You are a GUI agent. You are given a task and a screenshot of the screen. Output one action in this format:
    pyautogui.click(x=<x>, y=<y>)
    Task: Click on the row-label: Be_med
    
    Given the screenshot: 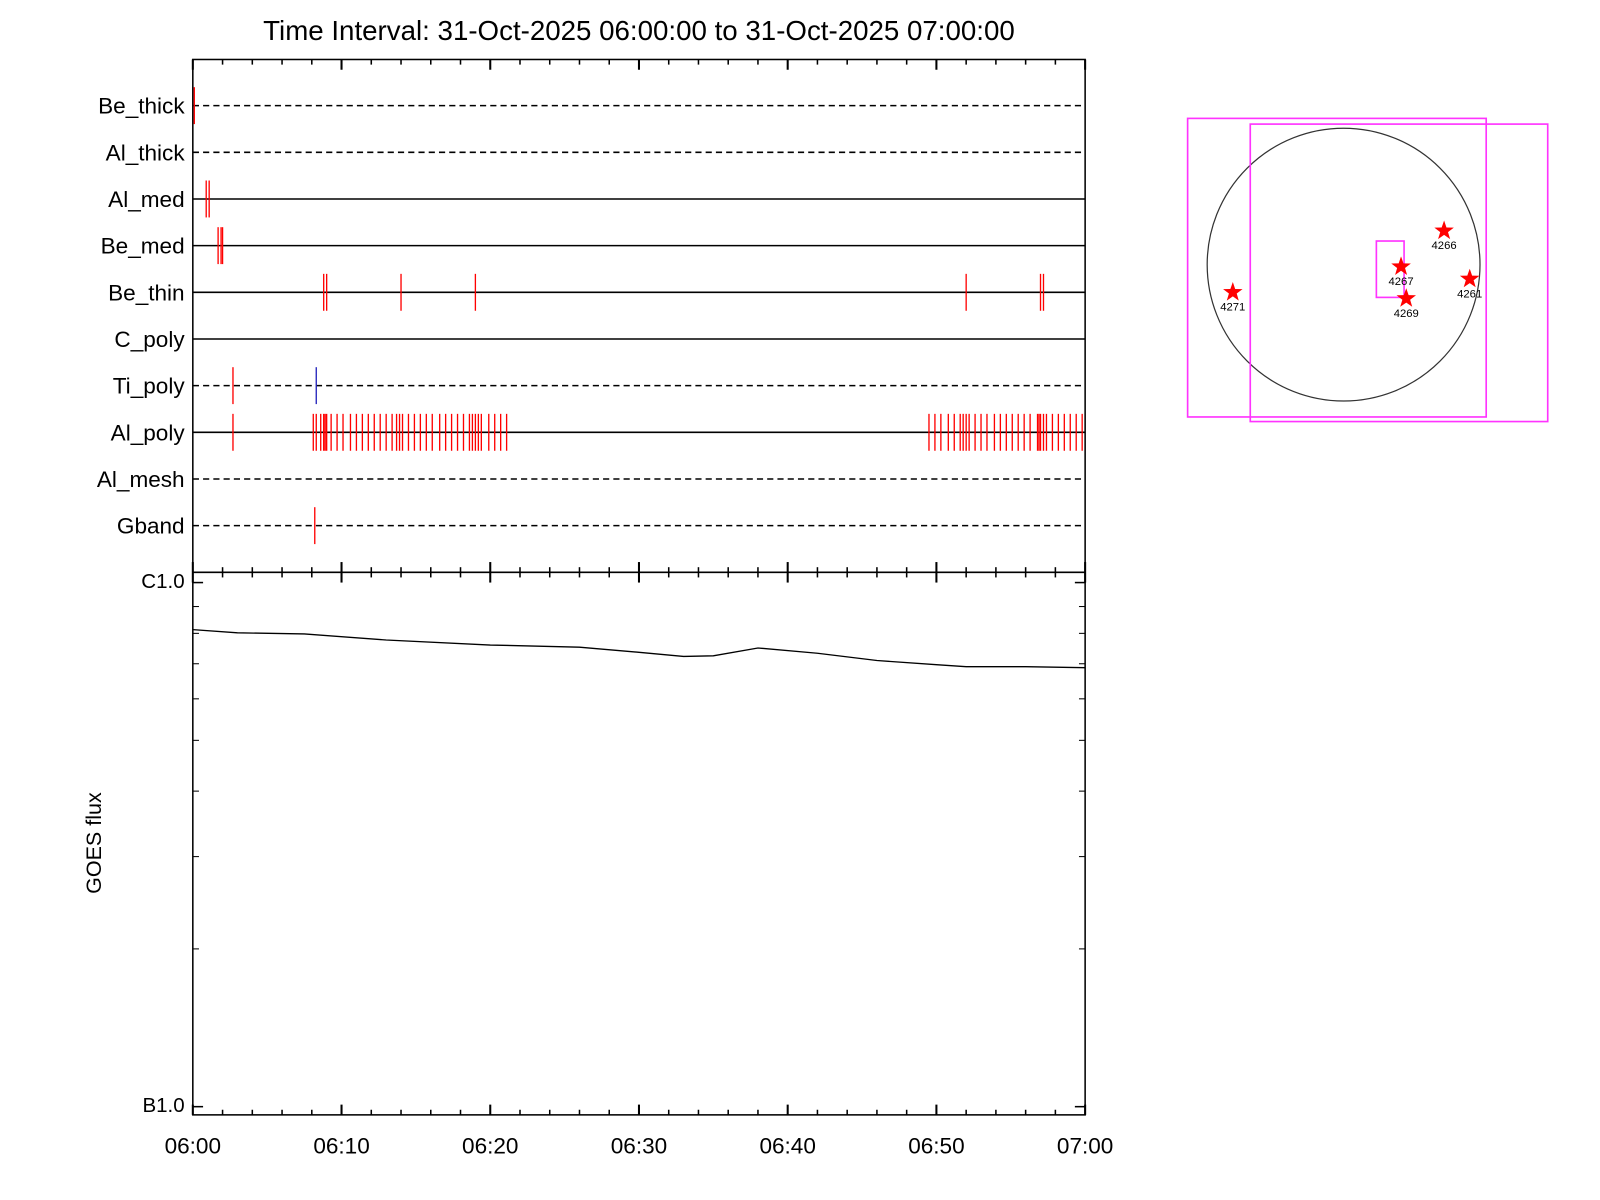 What is the action you would take?
    pyautogui.click(x=143, y=246)
    